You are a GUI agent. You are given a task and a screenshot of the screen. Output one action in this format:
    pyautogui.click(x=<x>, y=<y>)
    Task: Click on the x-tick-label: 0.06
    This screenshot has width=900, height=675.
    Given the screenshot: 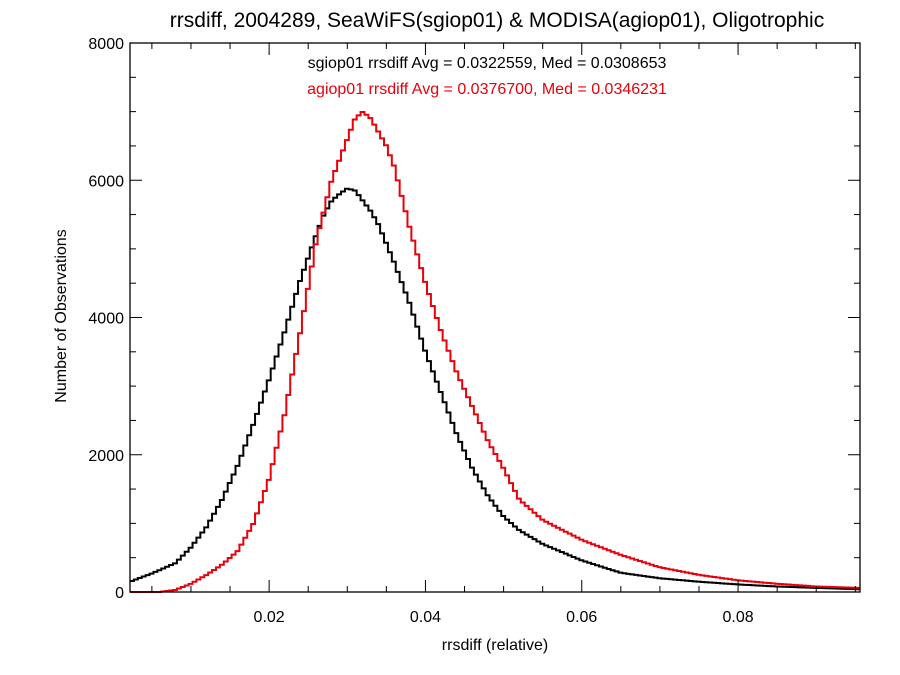 What is the action you would take?
    pyautogui.click(x=581, y=617)
    